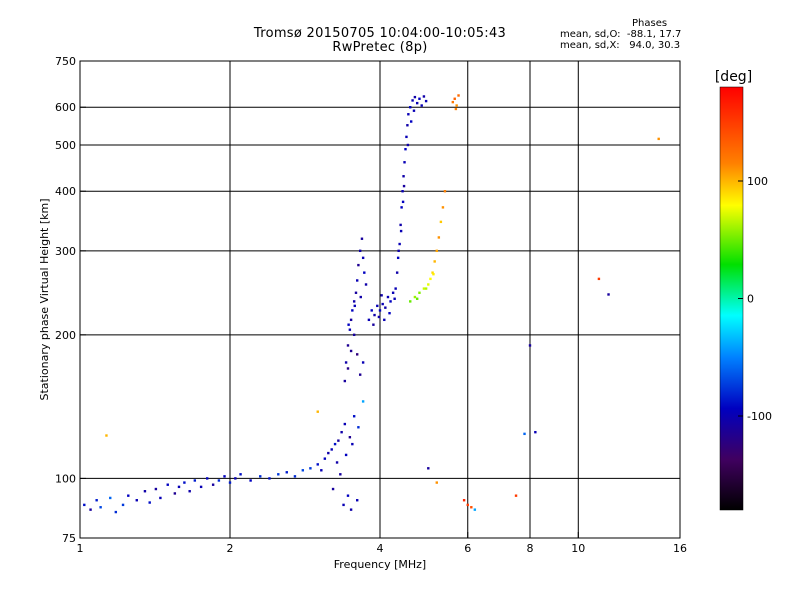 This screenshot has height=600, width=800. I want to click on y-tick-label: 500, so click(65, 145).